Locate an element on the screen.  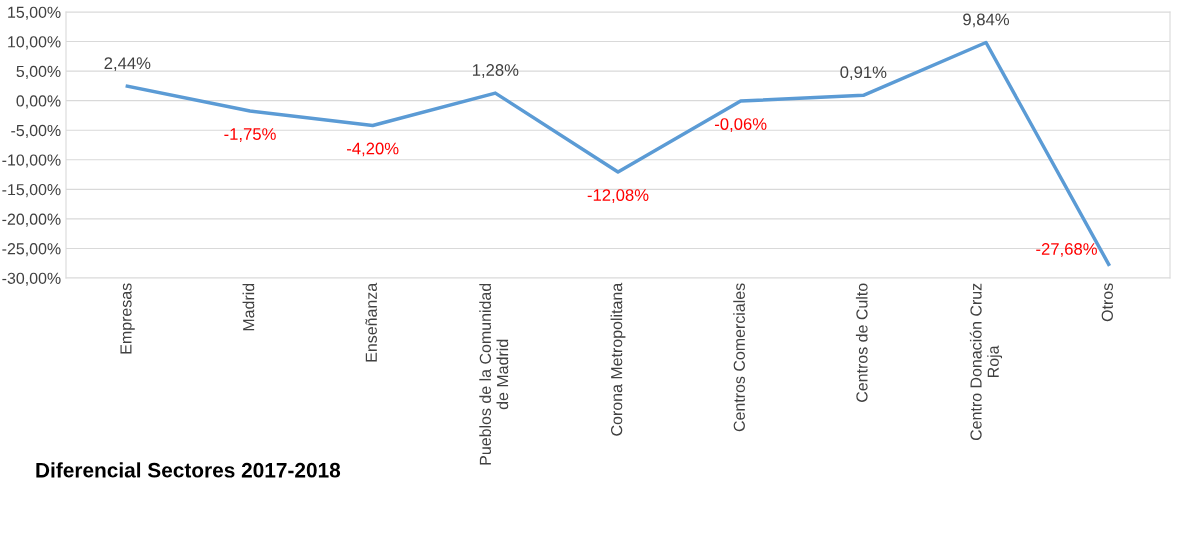
x-tick-label: Otros is located at coordinates (1107, 302).